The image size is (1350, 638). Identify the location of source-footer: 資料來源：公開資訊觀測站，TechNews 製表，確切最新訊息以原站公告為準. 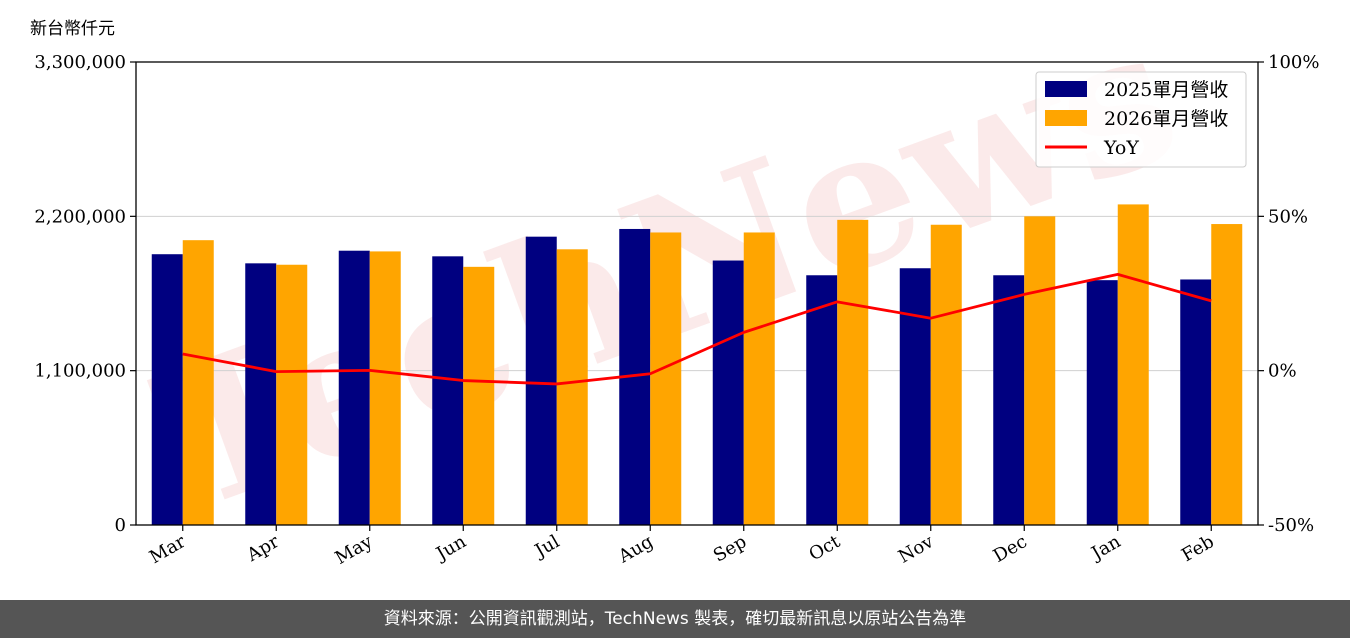
(675, 619).